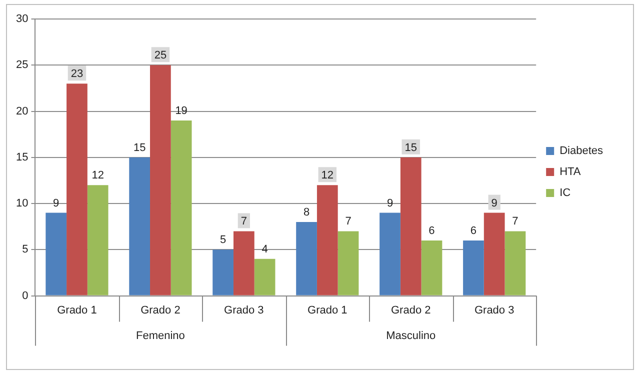 This screenshot has height=376, width=640. What do you see at coordinates (582, 151) in the screenshot?
I see `legend-label: Diabetes` at bounding box center [582, 151].